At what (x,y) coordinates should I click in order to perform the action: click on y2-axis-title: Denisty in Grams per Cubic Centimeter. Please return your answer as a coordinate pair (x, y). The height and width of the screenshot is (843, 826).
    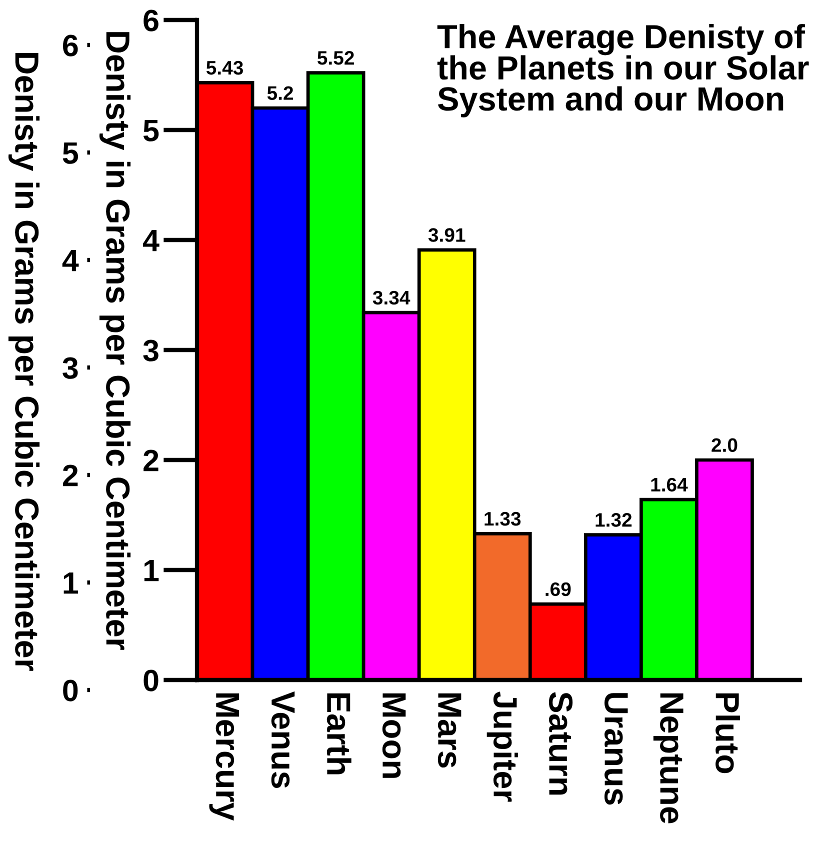
    Looking at the image, I should click on (24, 362).